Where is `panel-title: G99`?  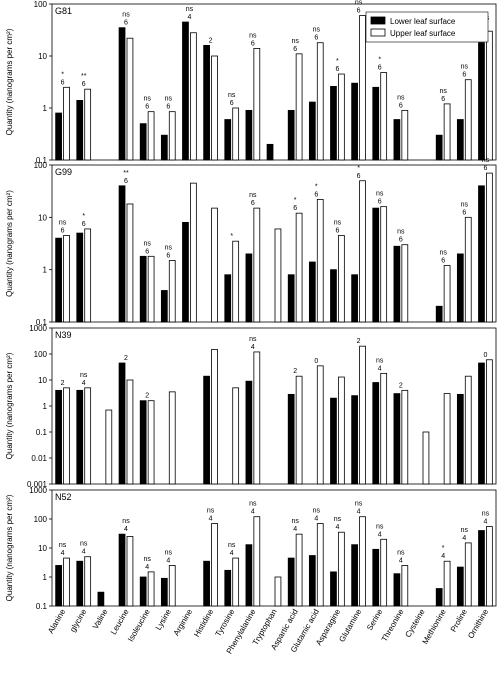 panel-title: G99 is located at coordinates (63, 172).